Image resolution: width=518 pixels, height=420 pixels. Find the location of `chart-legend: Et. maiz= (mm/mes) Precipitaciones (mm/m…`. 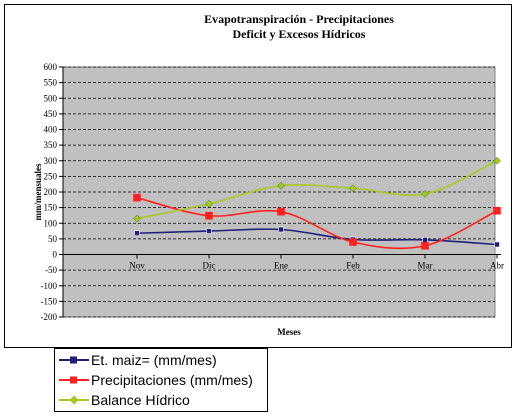

chart-legend: Et. maiz= (mm/mes) Precipitaciones (mm/m… is located at coordinates (161, 380).